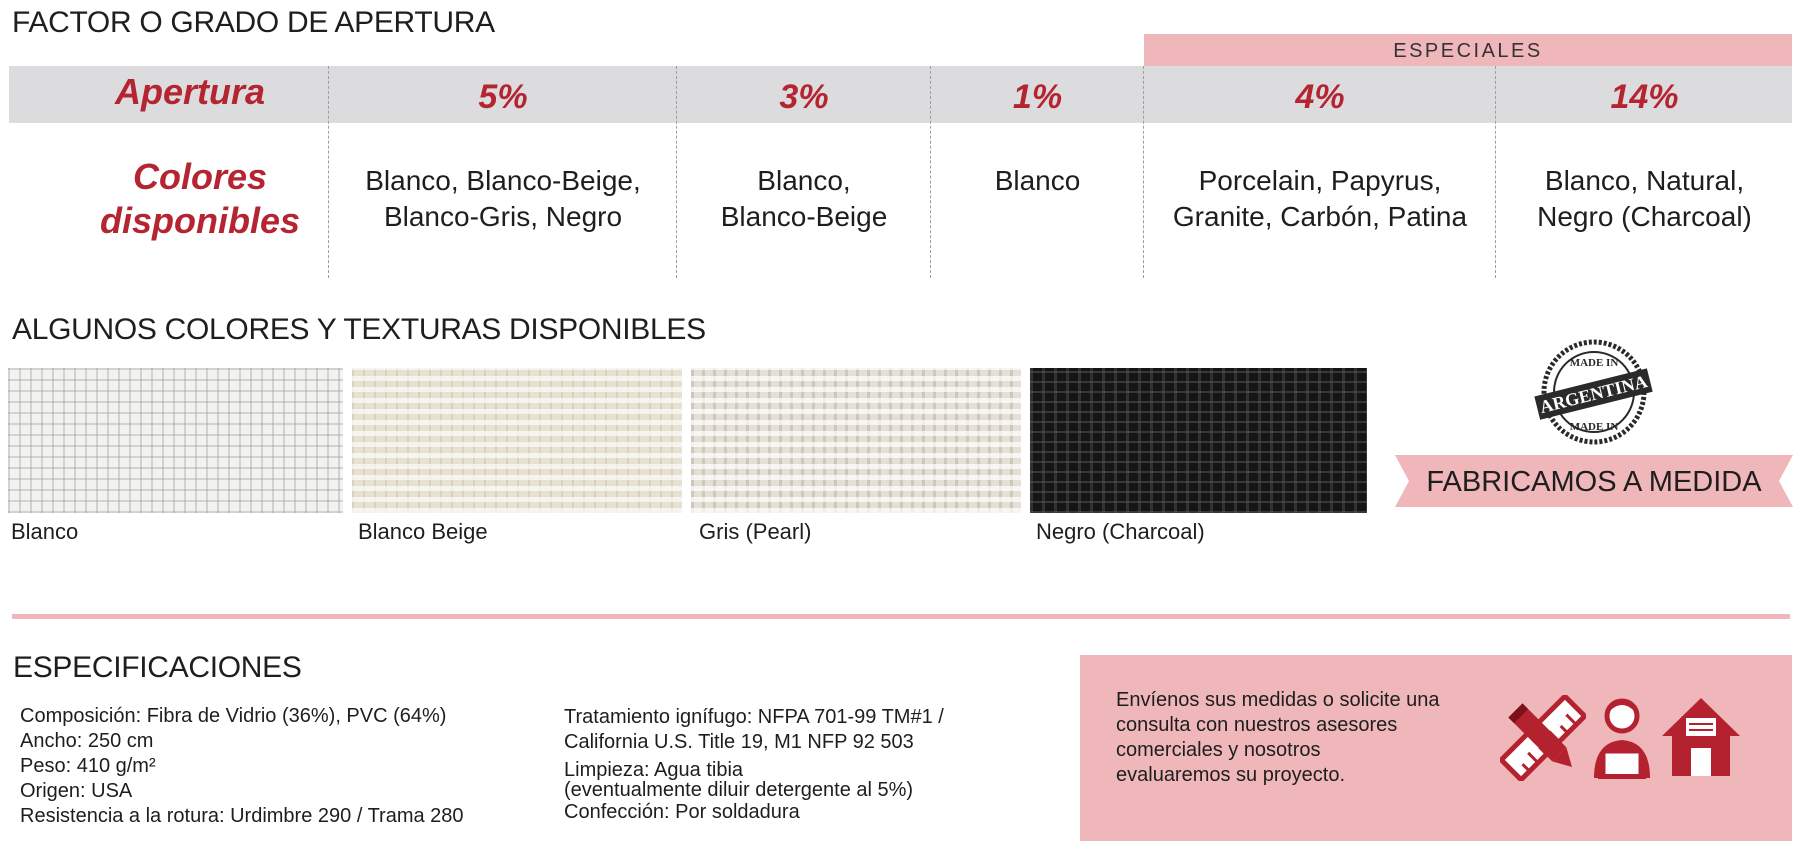 This screenshot has width=1800, height=846. I want to click on apertura-pct-14: 14%, so click(1644, 97).